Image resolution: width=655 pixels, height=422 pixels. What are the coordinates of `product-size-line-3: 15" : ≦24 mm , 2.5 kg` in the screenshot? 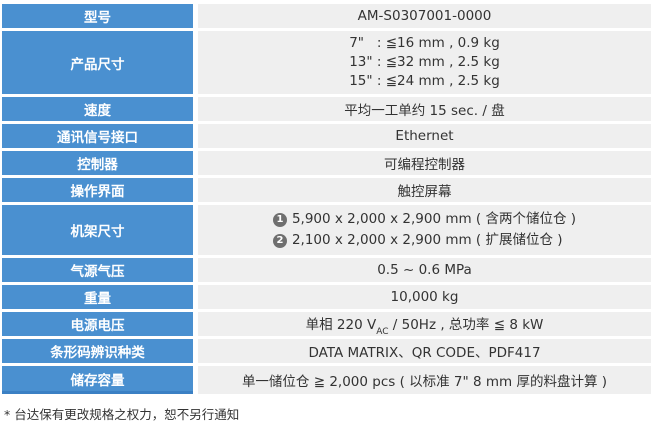 It's located at (424, 81).